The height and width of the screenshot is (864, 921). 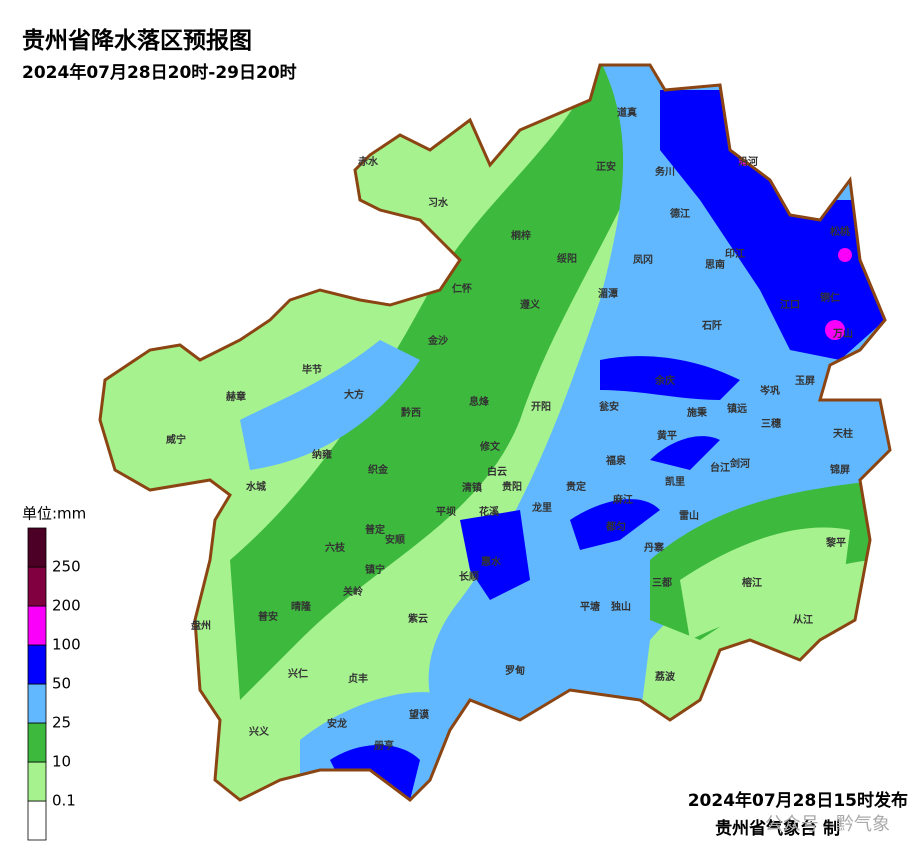 What do you see at coordinates (358, 678) in the screenshot?
I see `county-name: 贞丰` at bounding box center [358, 678].